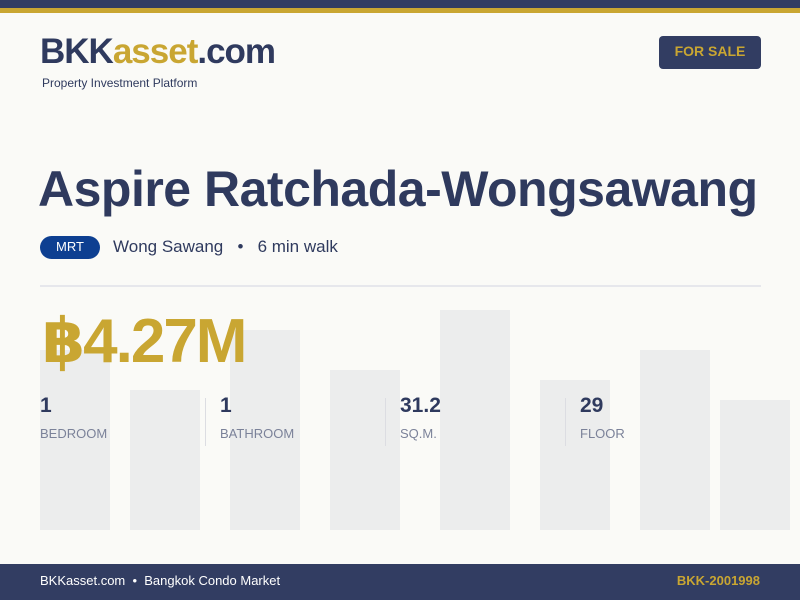 The width and height of the screenshot is (800, 600). What do you see at coordinates (602, 433) in the screenshot?
I see `stat-label: FLOOR` at bounding box center [602, 433].